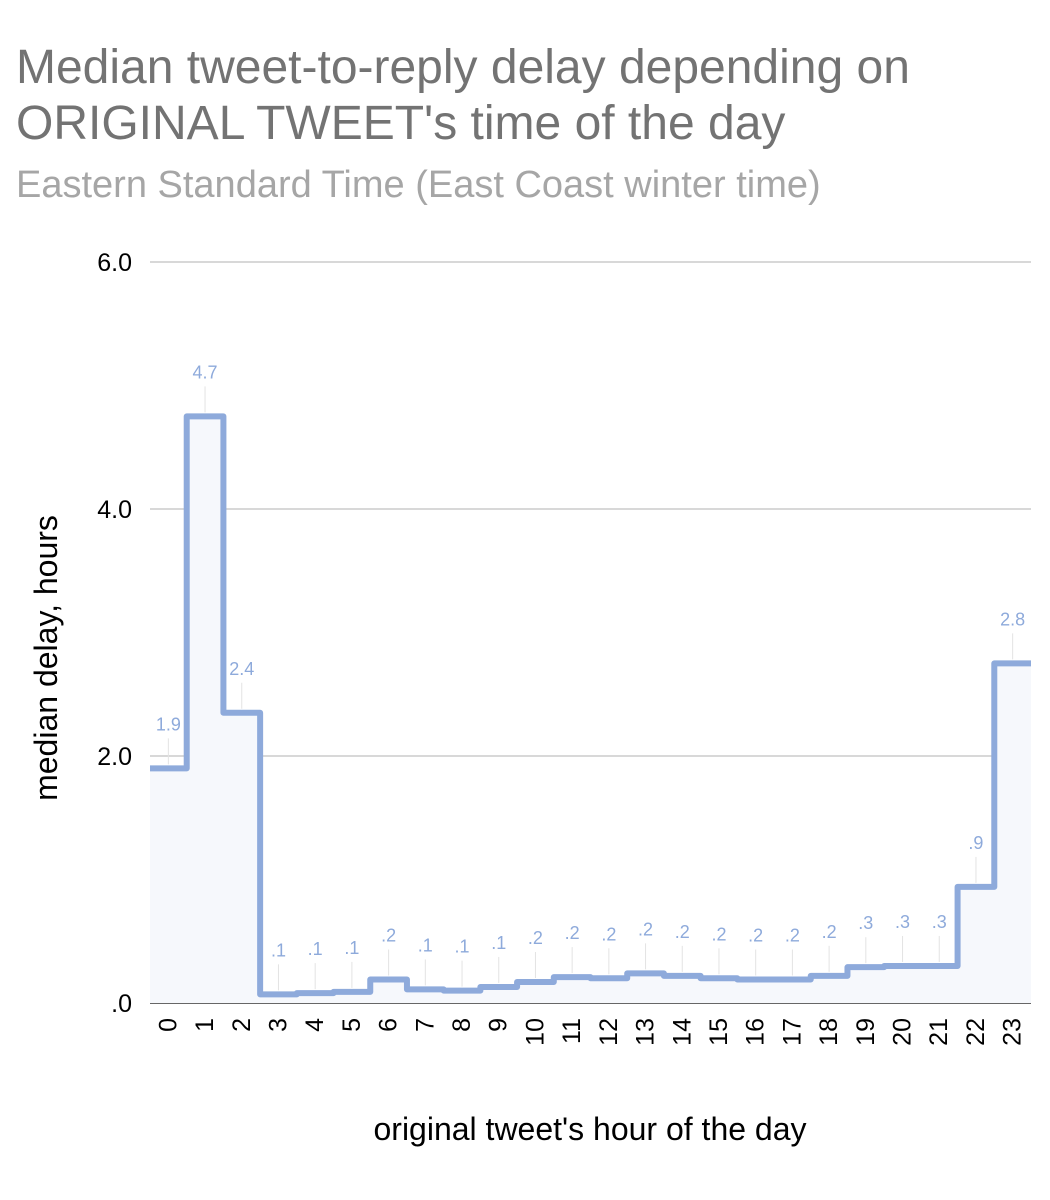 The height and width of the screenshot is (1200, 1050). I want to click on x-tick-label: 5, so click(352, 1025).